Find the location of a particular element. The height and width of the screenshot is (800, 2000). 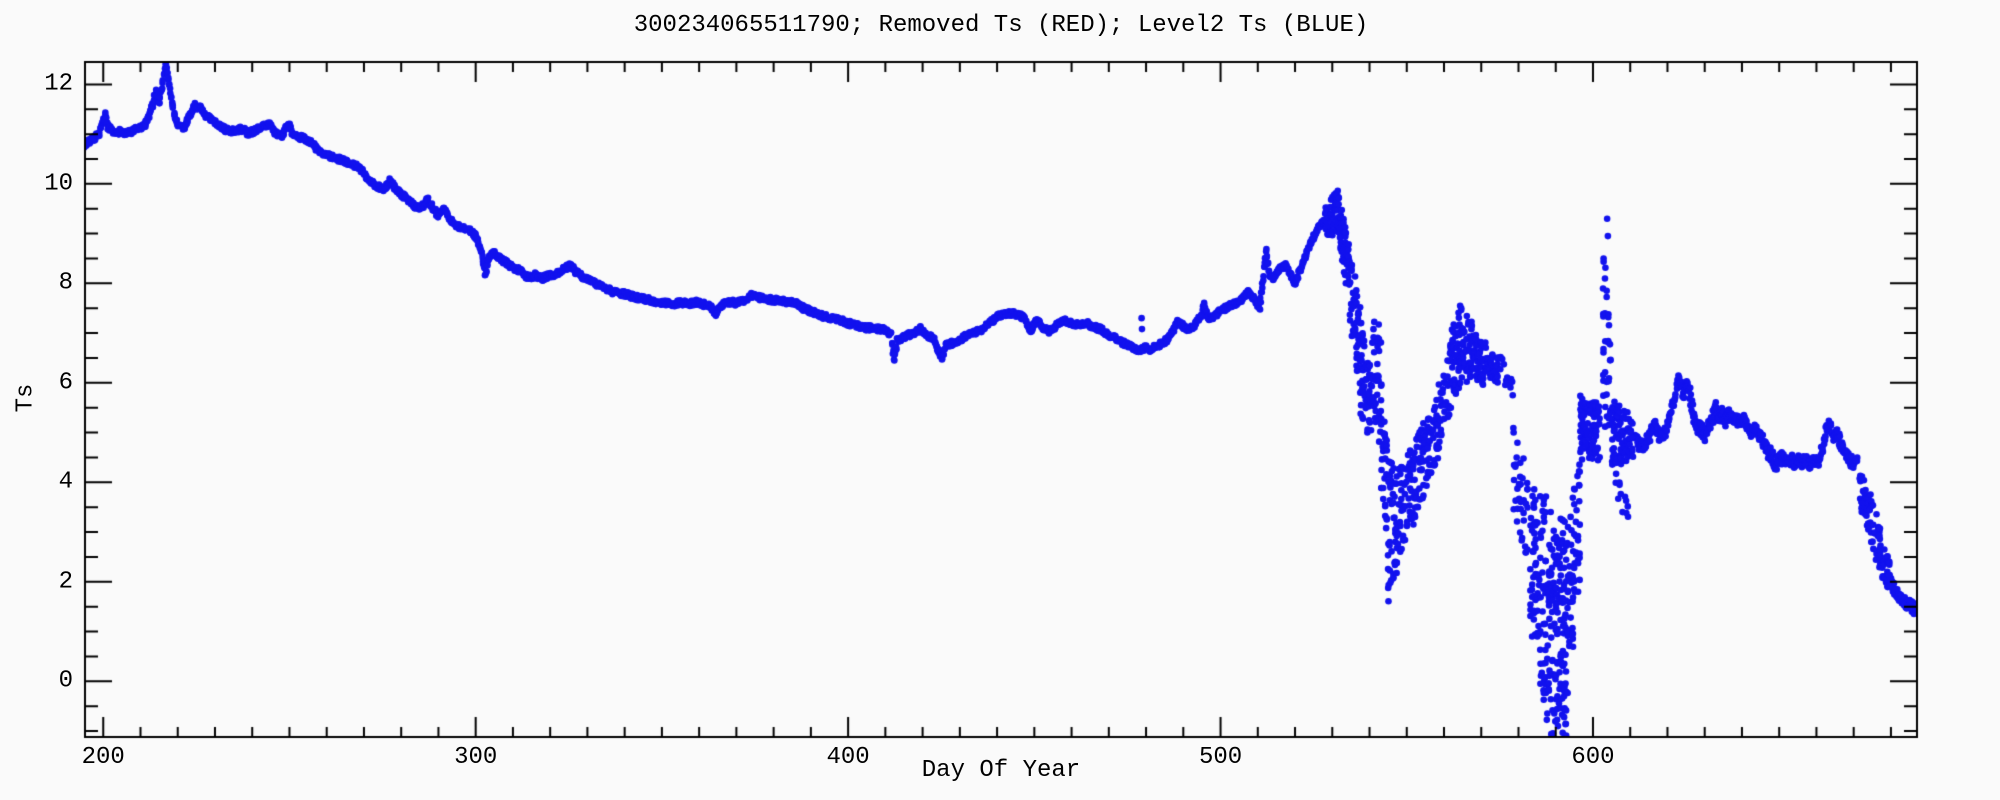

x-tick-label: 300 is located at coordinates (476, 757).